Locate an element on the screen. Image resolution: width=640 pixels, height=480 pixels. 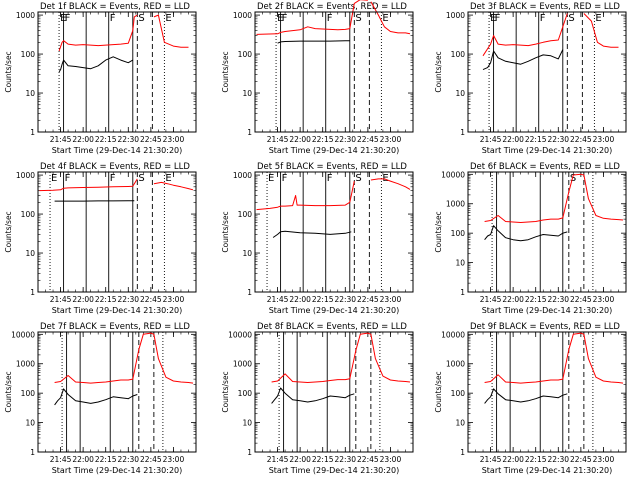
plot-title: Det 6f BLACK = Events, RED = LLD is located at coordinates (545, 167).